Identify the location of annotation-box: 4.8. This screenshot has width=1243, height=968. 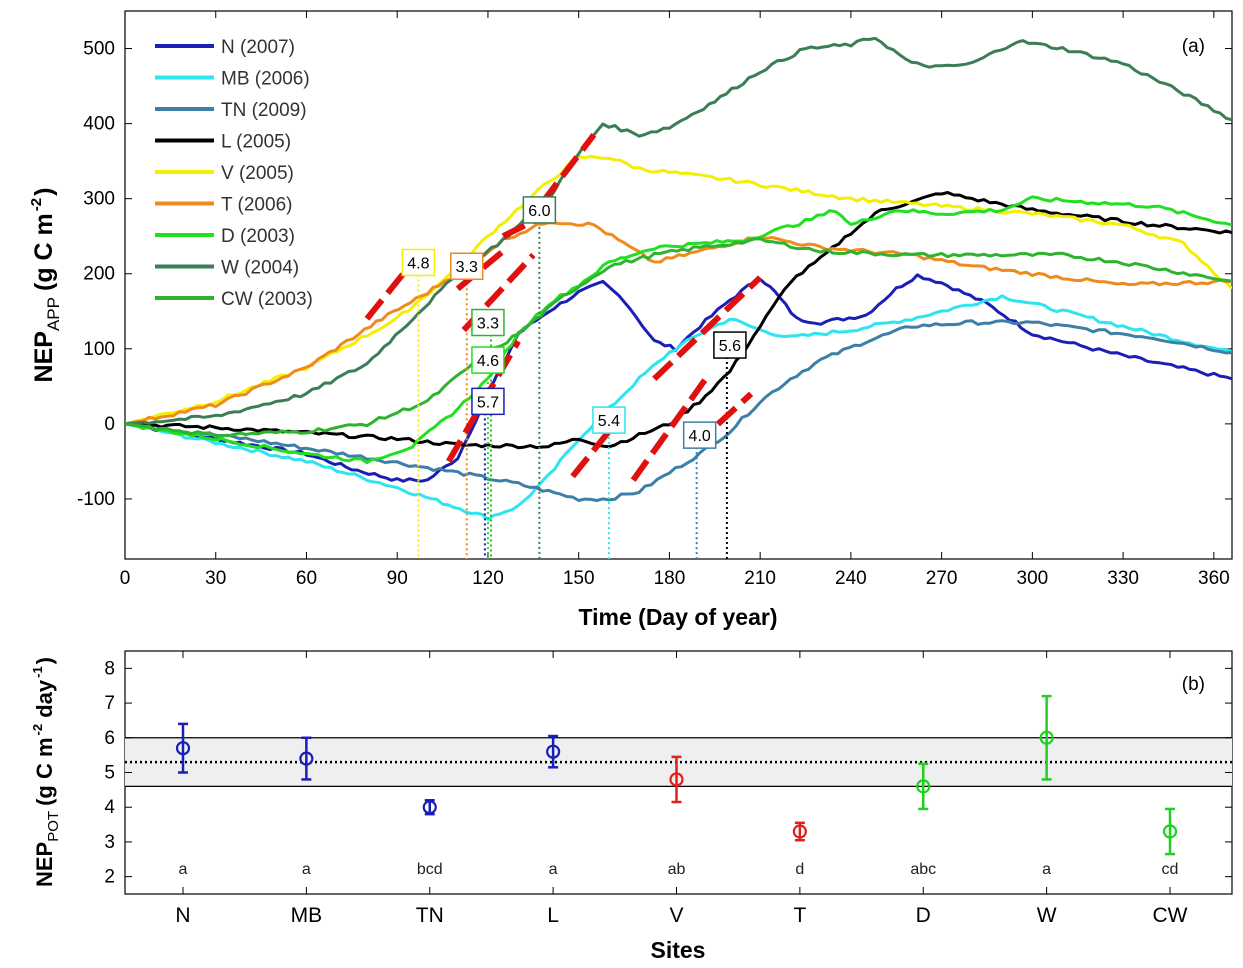
(418, 262).